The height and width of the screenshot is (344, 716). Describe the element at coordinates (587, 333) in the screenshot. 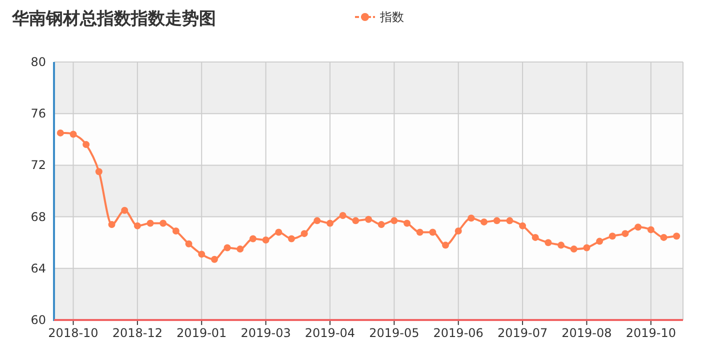

I see `x-tick-label: 2019-08` at that location.